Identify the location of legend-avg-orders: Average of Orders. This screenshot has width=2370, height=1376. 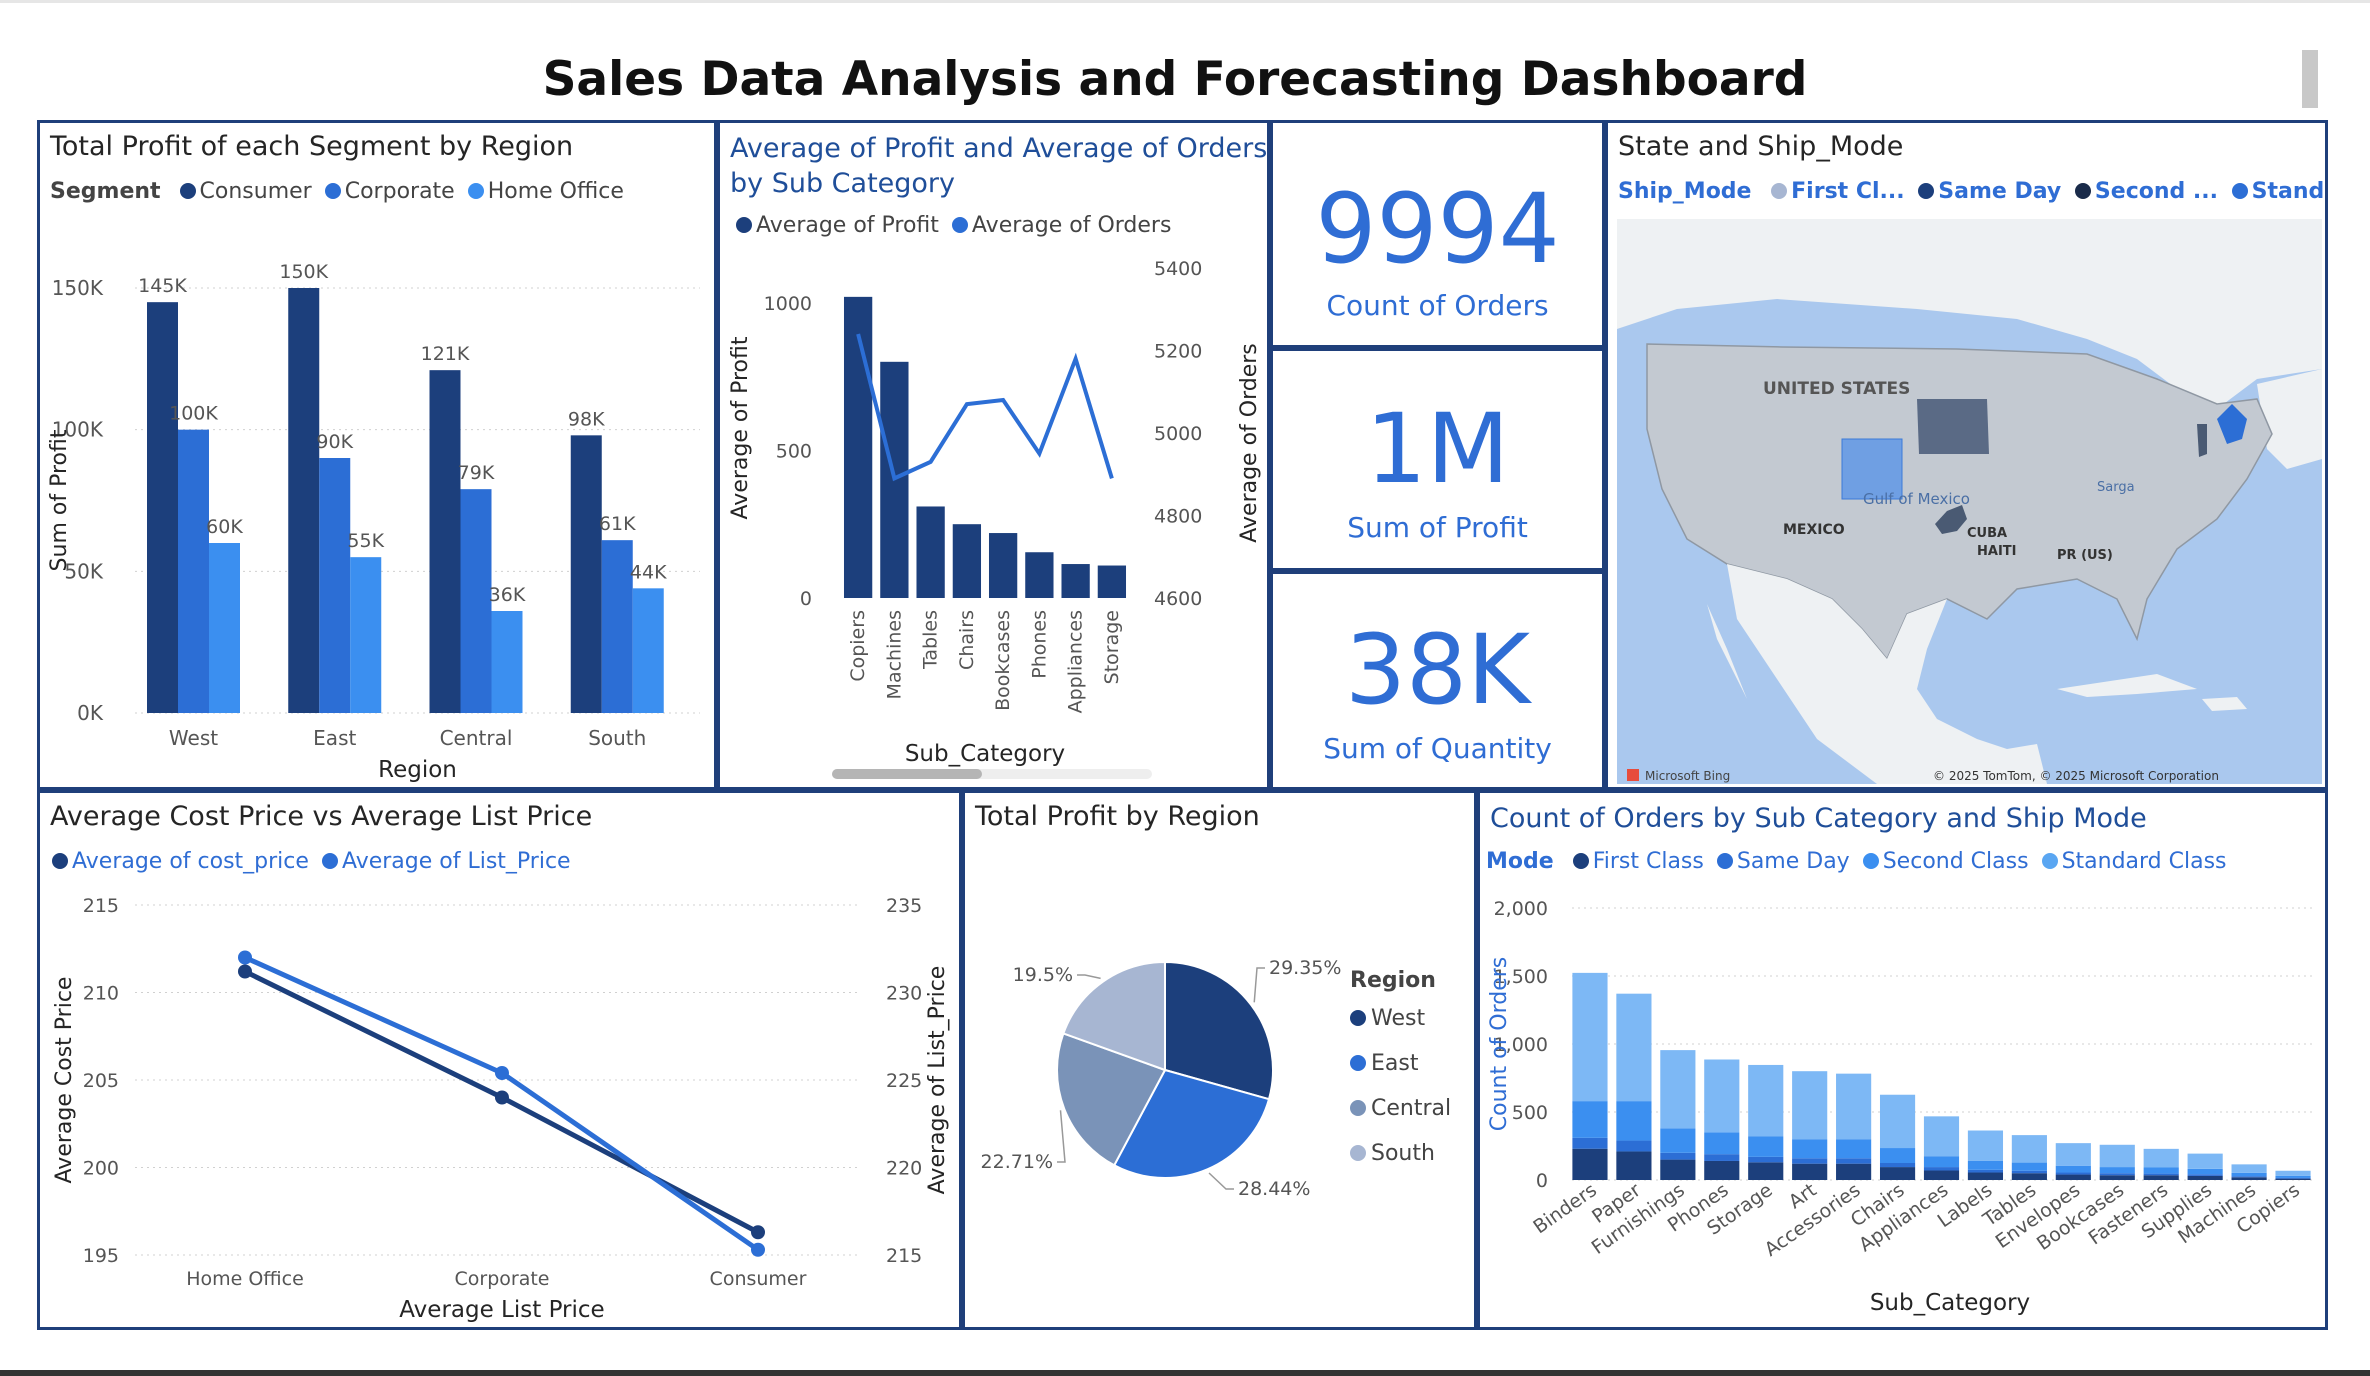
(1071, 225).